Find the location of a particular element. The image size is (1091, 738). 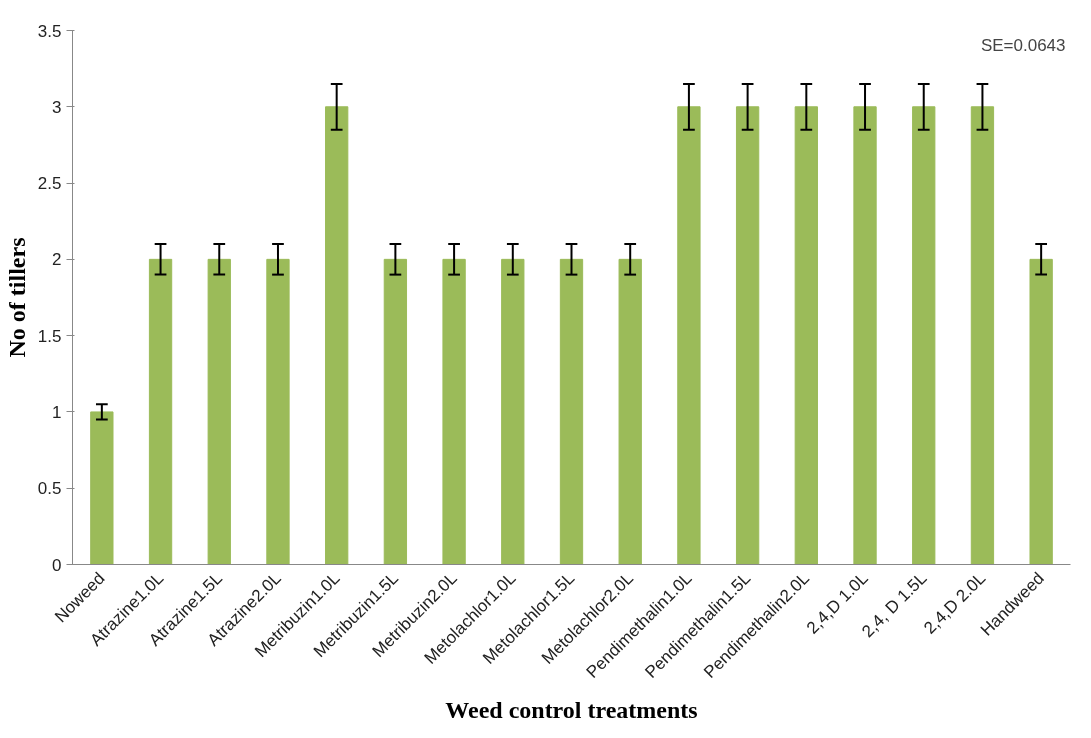

annotation: SE=0.0643 is located at coordinates (1023, 45).